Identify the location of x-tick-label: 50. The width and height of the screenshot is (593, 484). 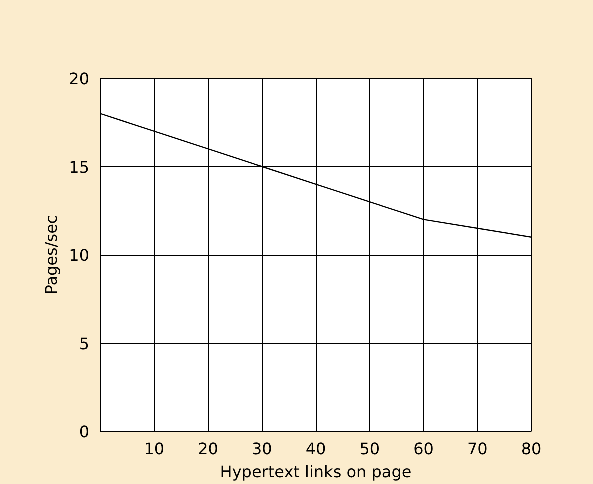
(370, 449).